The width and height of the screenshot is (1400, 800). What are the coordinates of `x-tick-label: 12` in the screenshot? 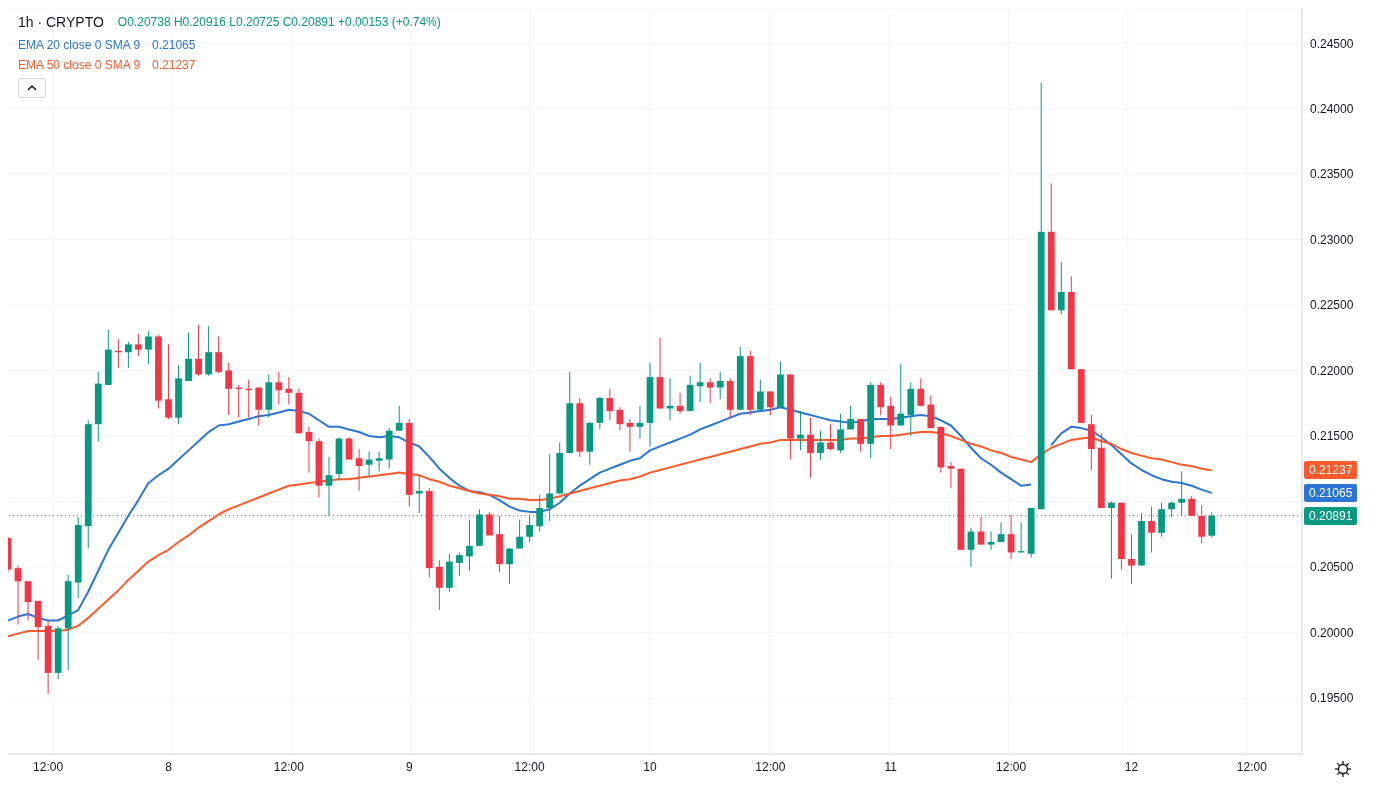 It's located at (1131, 766).